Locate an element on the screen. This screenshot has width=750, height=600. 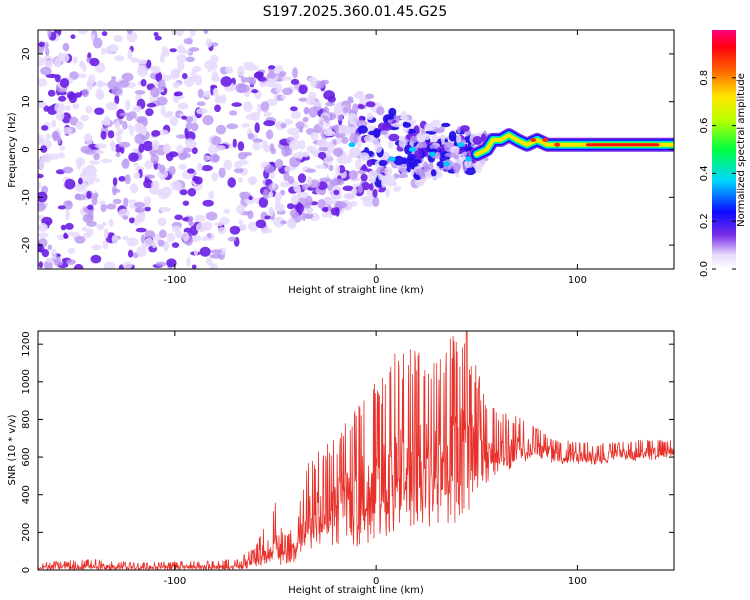
y-tick-label: 800 is located at coordinates (26, 419).